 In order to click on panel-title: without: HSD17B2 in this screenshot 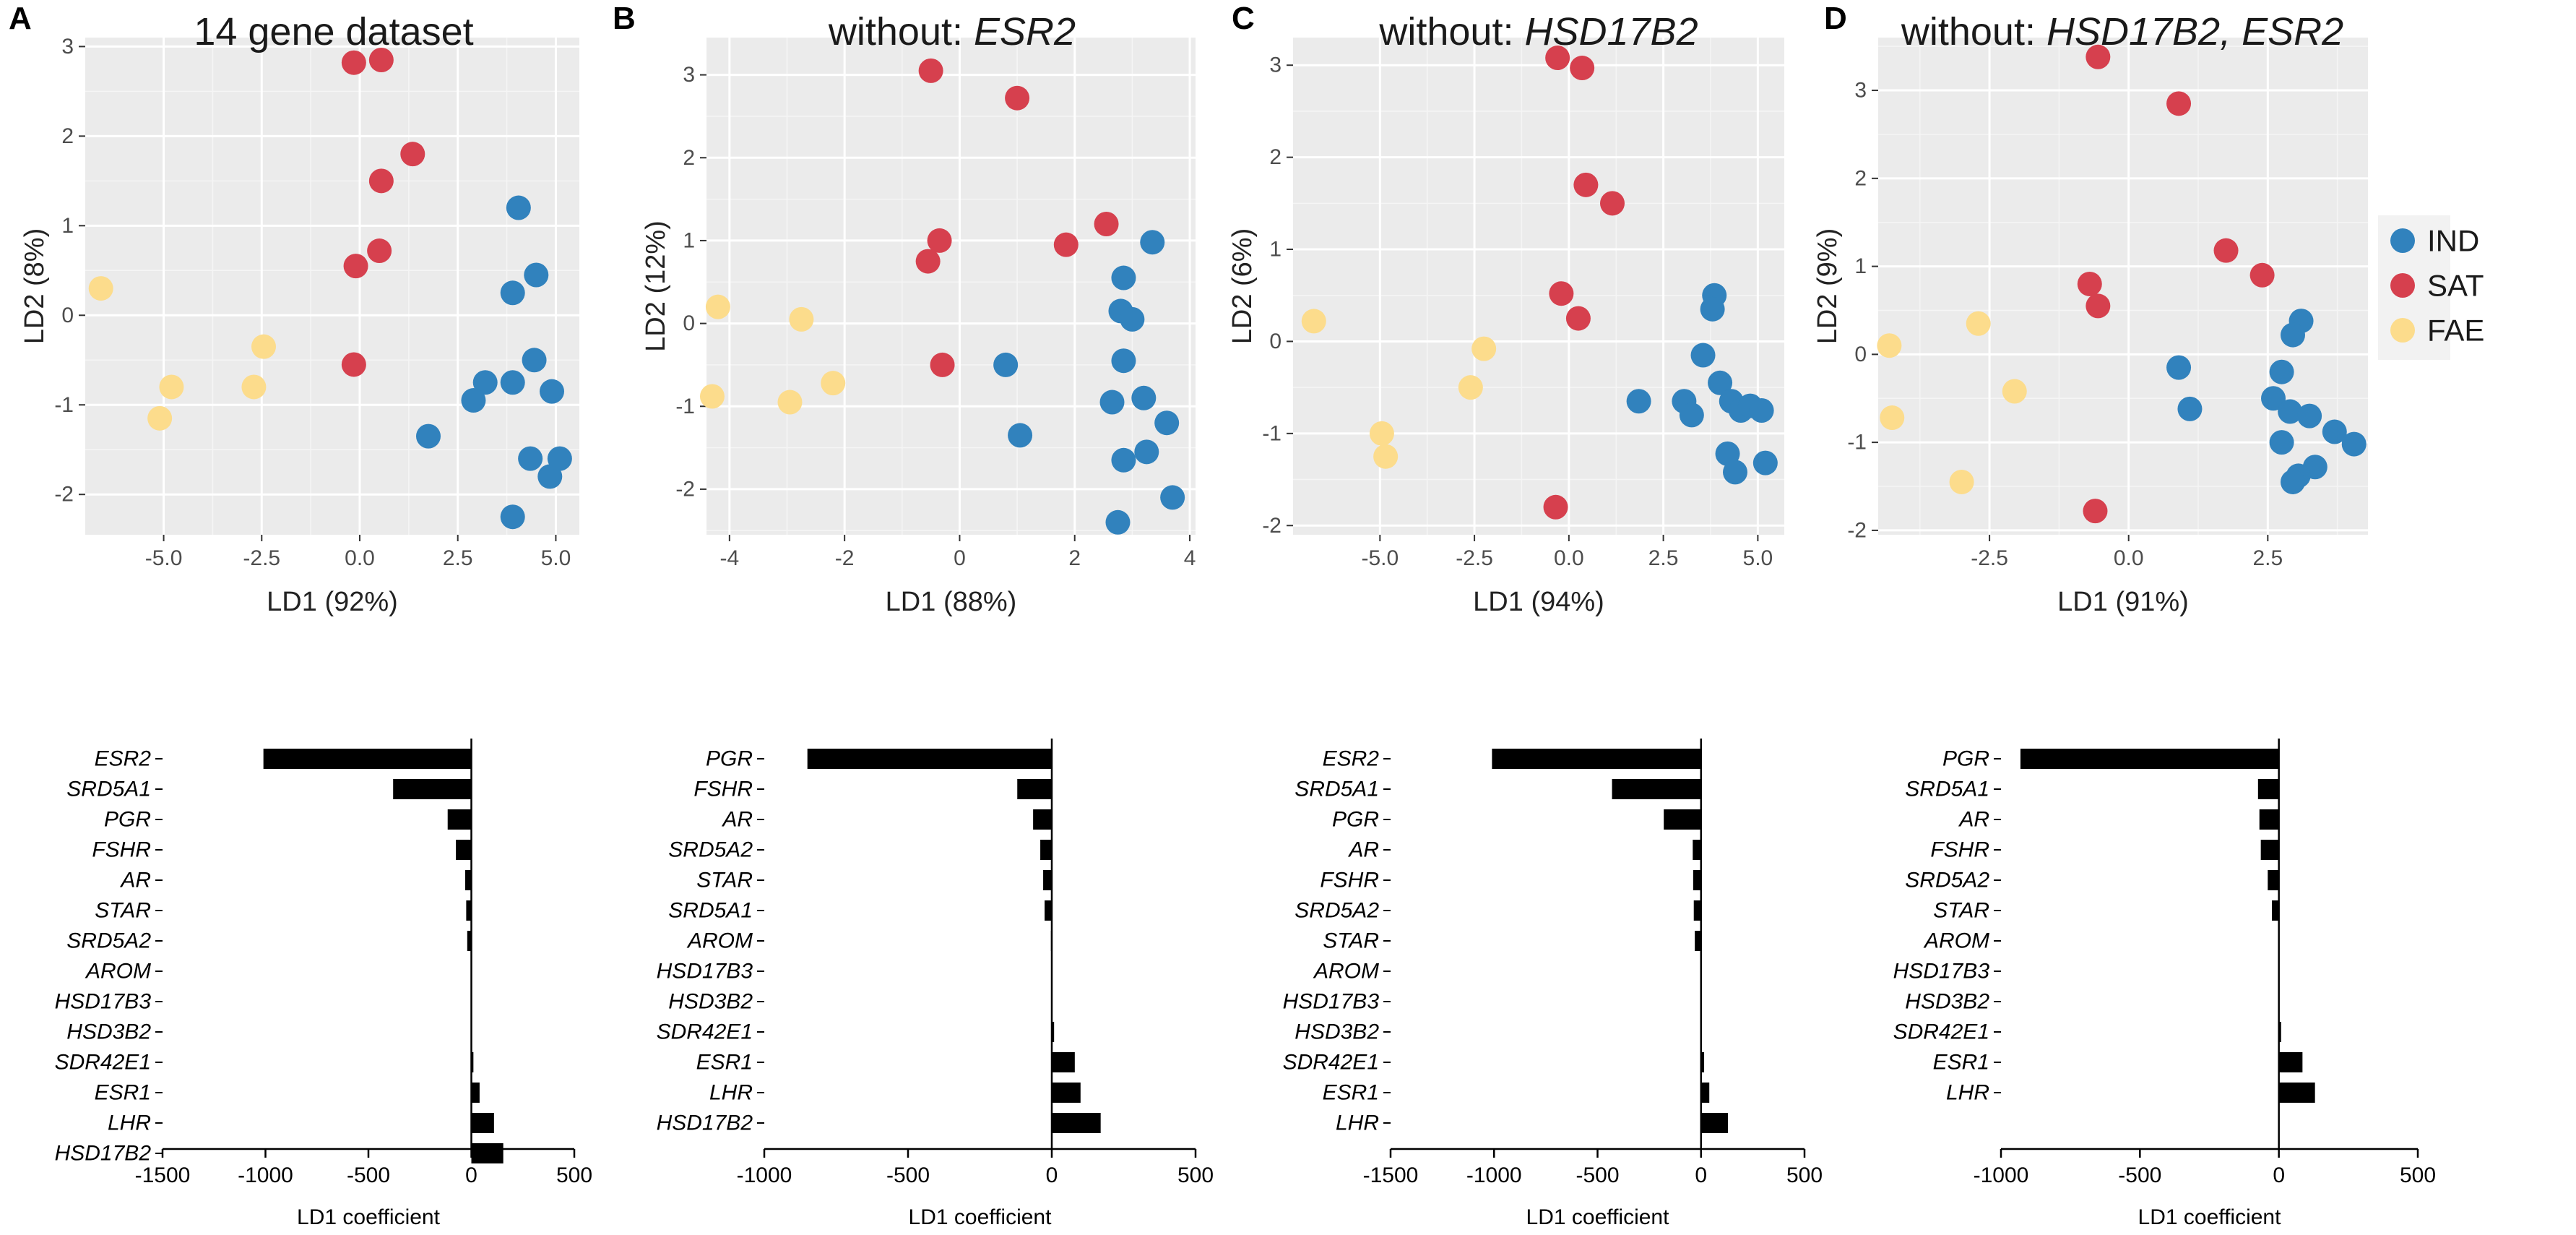, I will do `click(1538, 31)`.